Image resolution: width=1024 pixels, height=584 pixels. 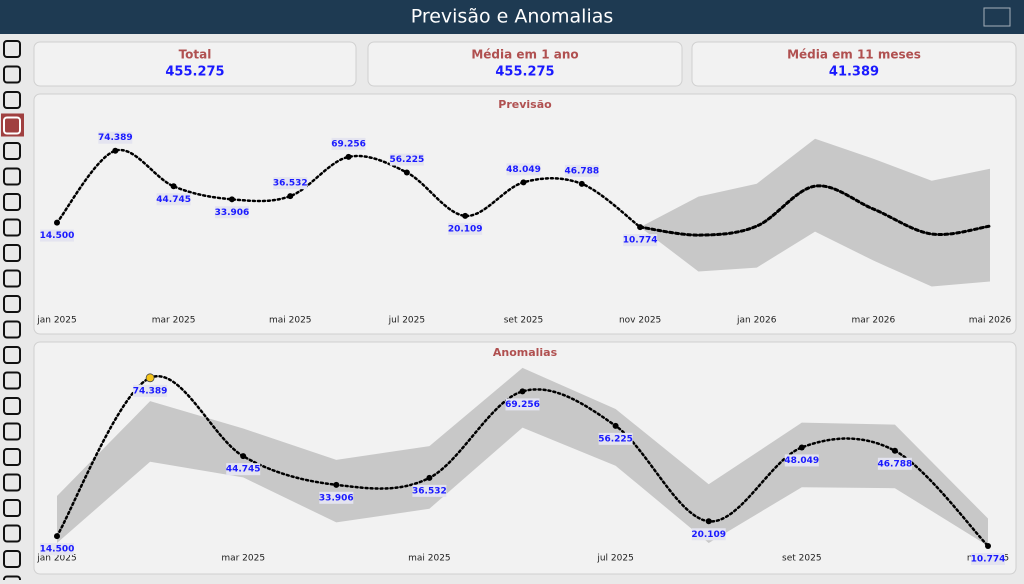 What do you see at coordinates (525, 104) in the screenshot?
I see `chart-title: Previsão` at bounding box center [525, 104].